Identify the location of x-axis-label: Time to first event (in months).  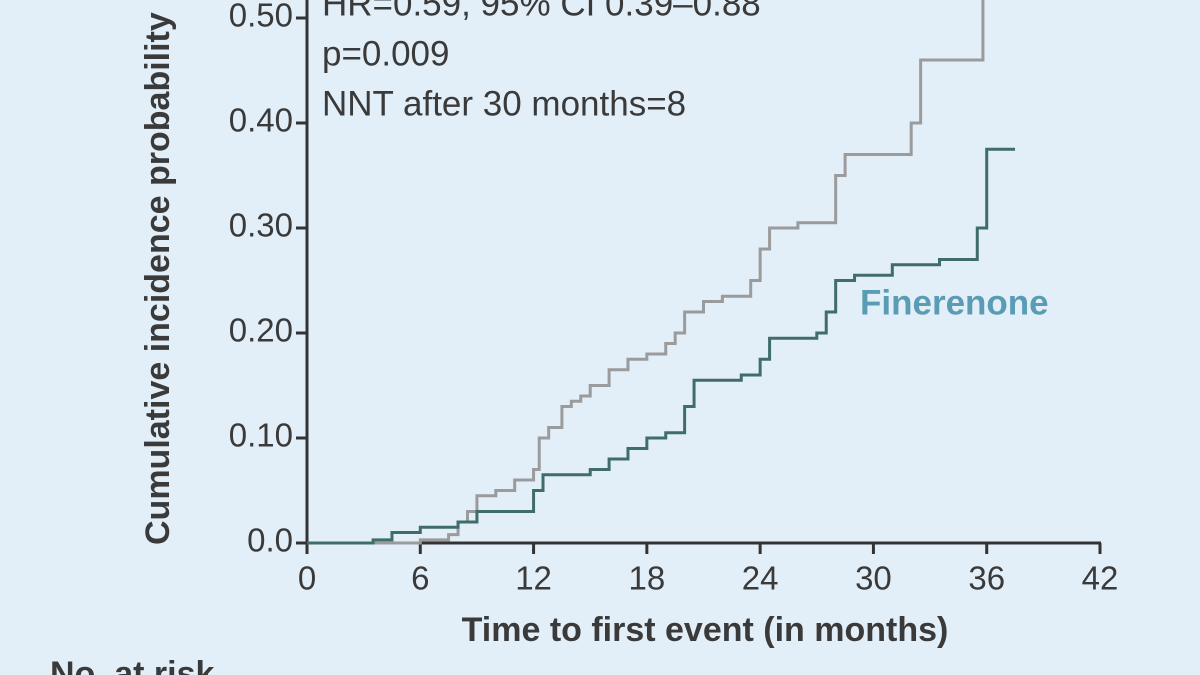
(705, 630).